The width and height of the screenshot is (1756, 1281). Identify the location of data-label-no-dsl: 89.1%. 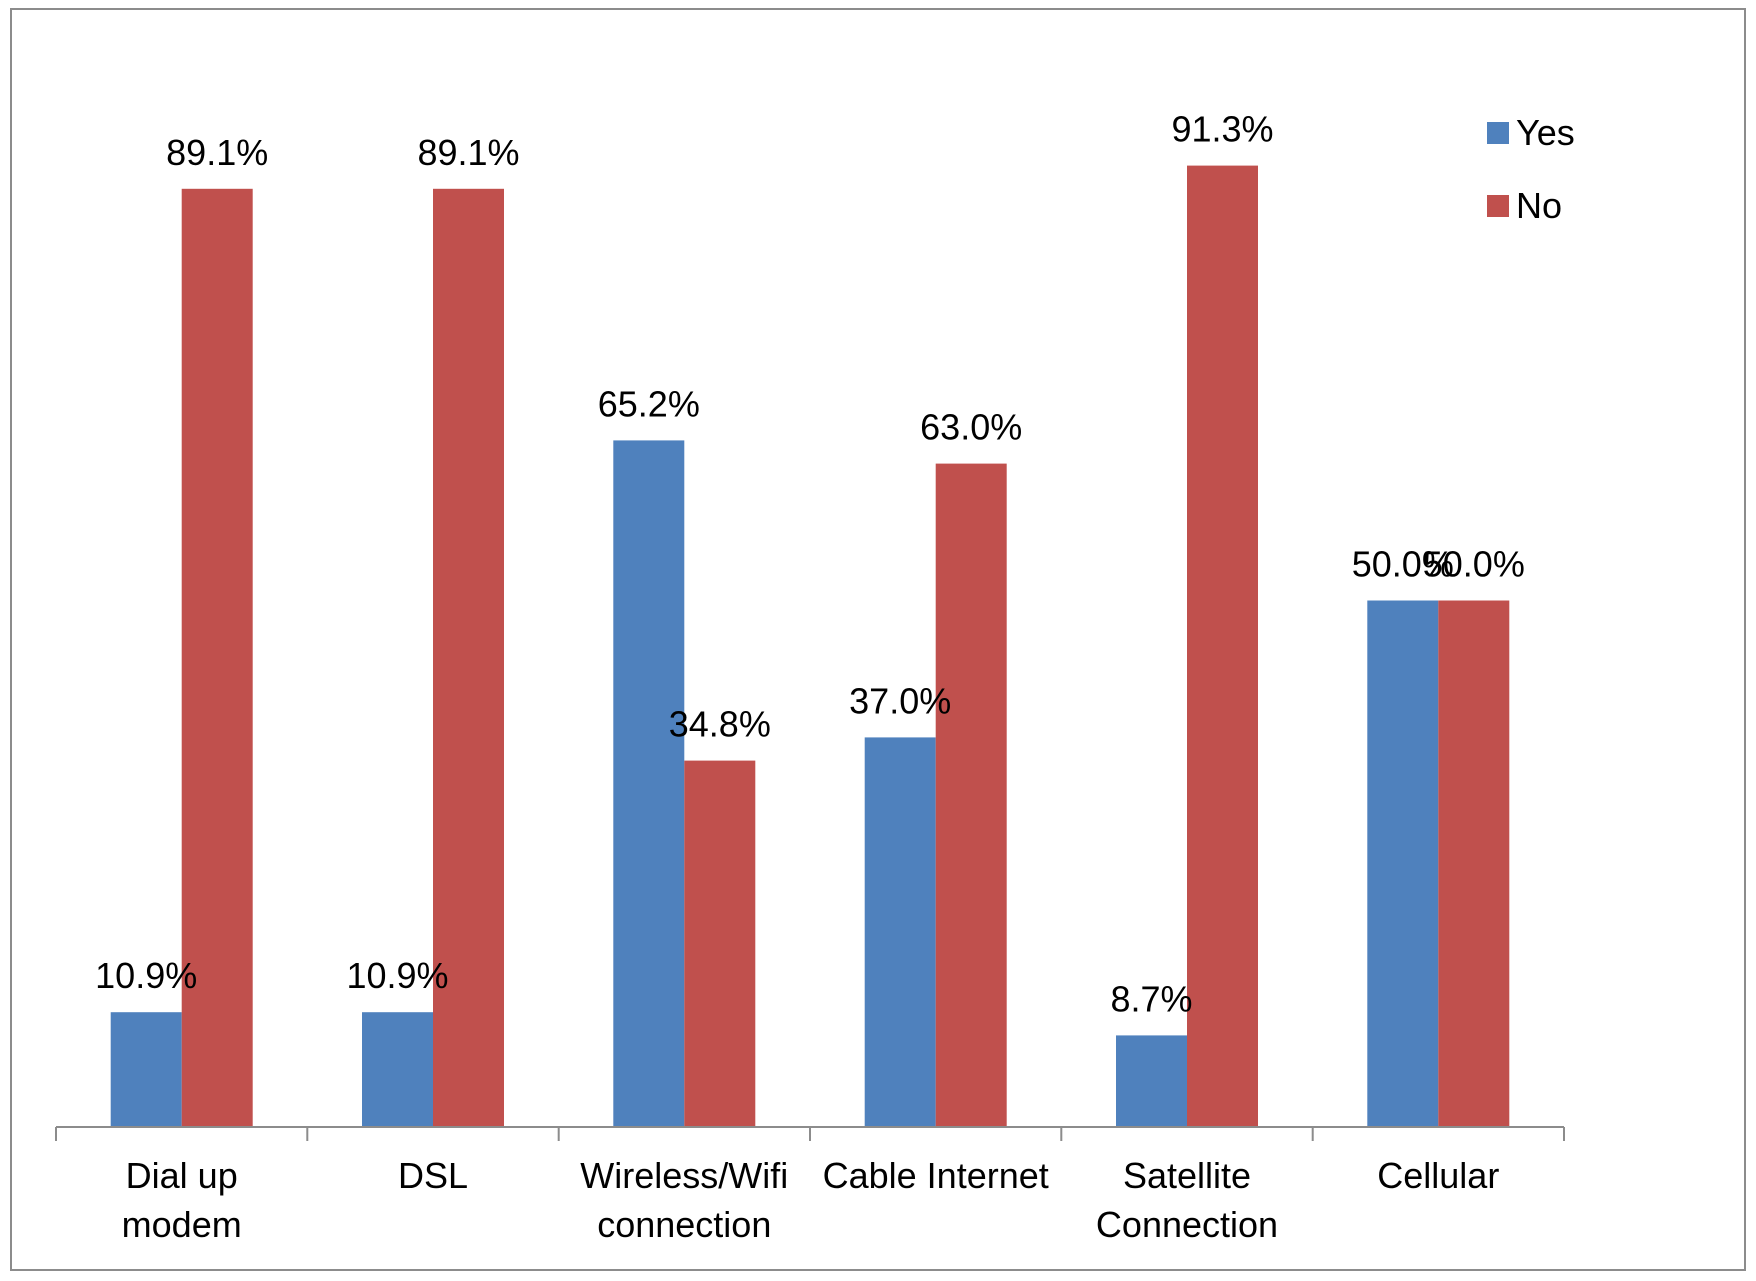
(468, 152).